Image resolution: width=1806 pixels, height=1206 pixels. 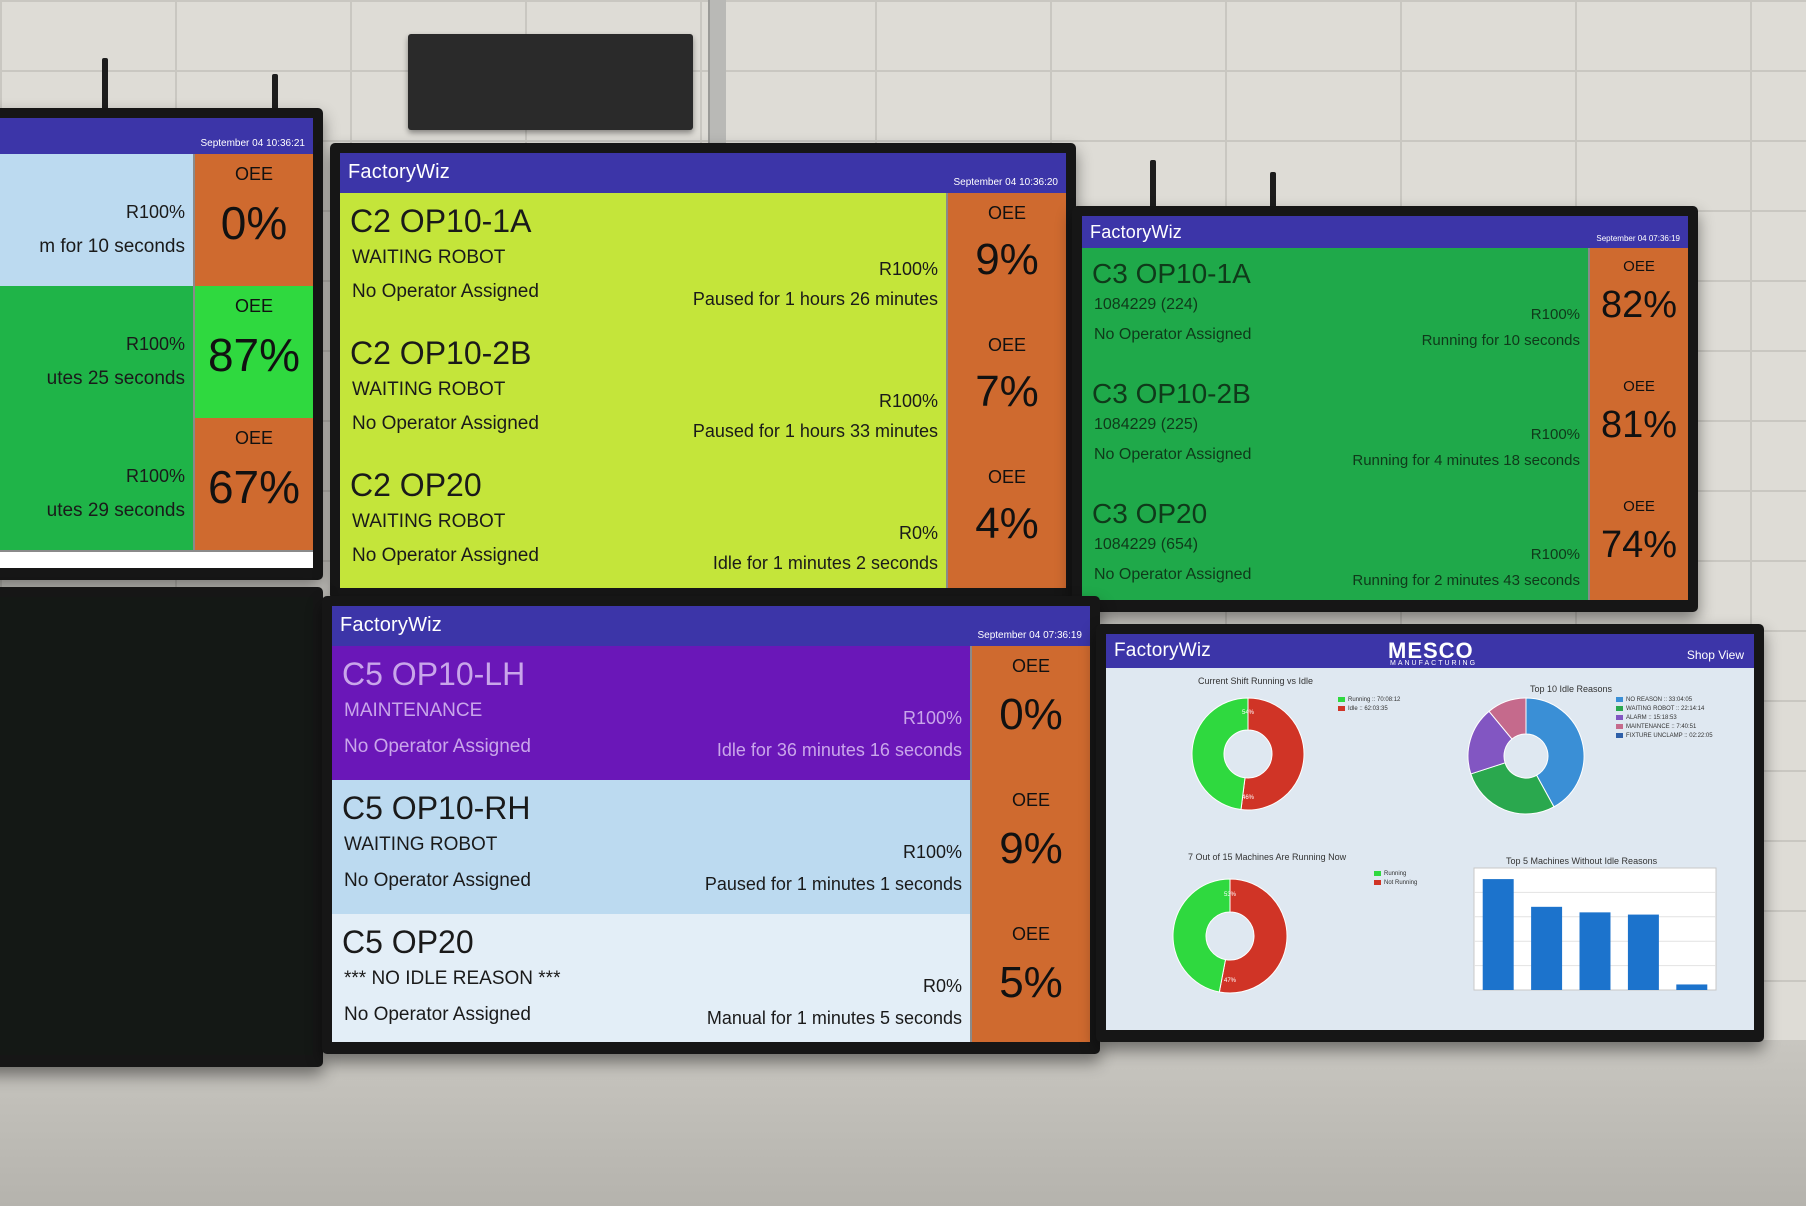 What do you see at coordinates (1248, 798) in the screenshot?
I see `donut-percent-label: 46%` at bounding box center [1248, 798].